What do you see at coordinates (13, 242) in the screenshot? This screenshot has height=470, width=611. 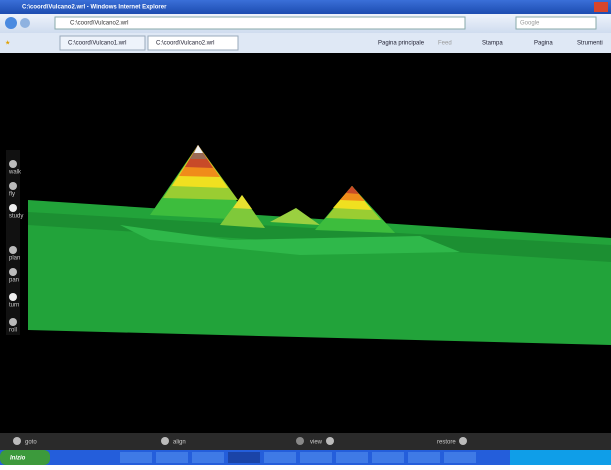 I see `side-panel` at bounding box center [13, 242].